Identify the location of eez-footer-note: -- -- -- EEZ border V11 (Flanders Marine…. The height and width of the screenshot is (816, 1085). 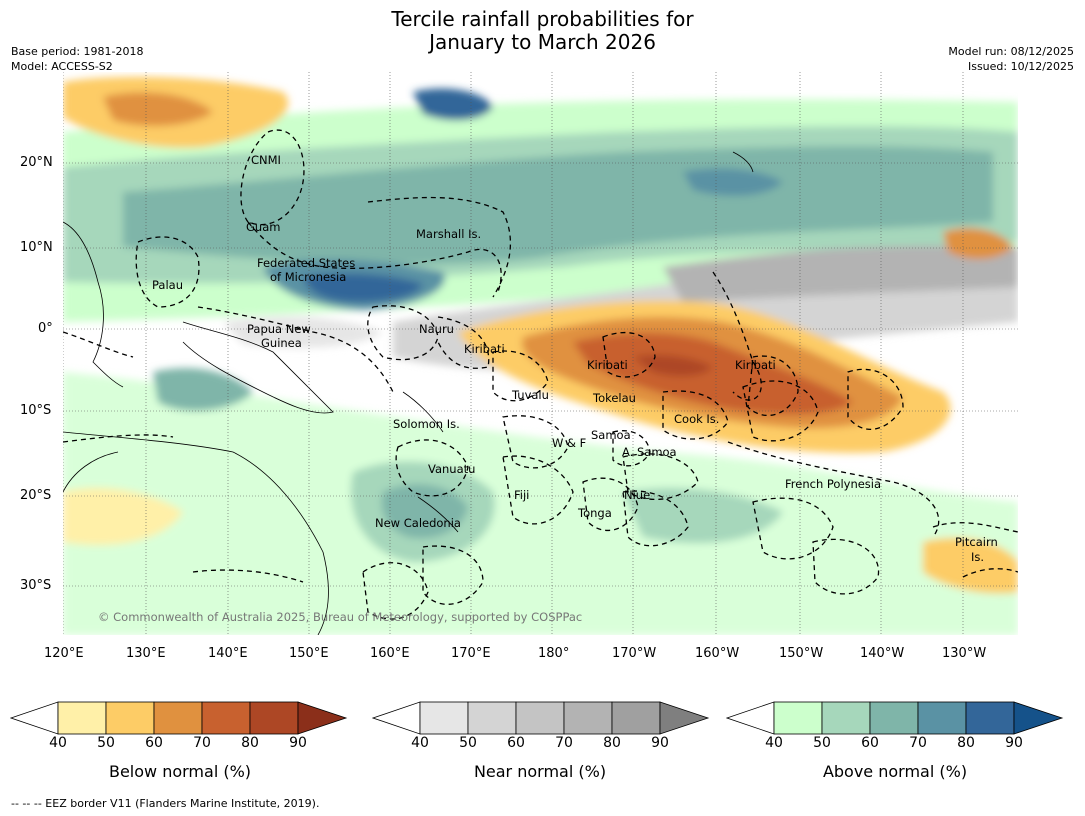
(165, 803).